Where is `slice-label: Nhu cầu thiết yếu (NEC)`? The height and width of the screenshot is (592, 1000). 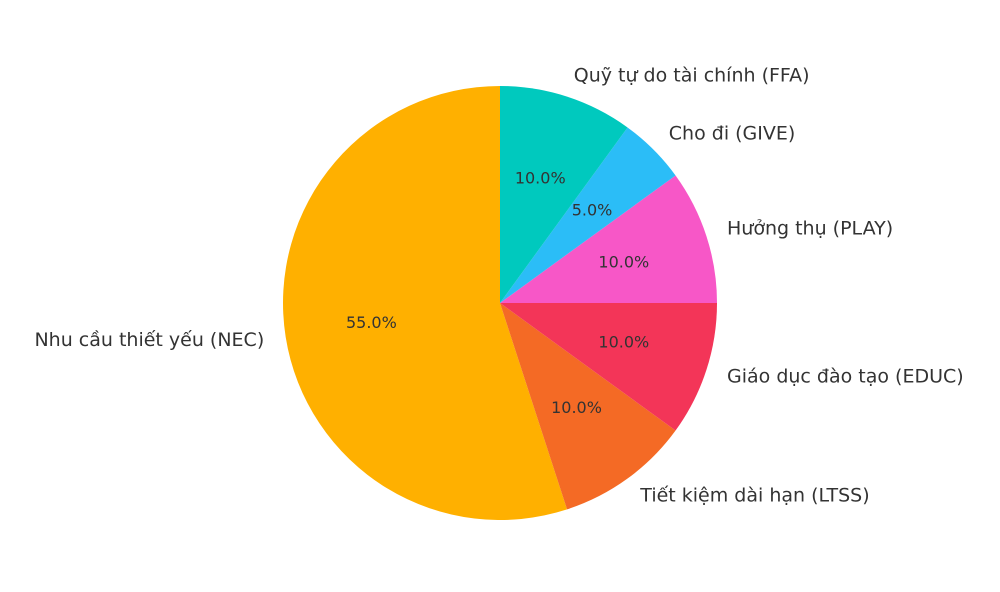 slice-label: Nhu cầu thiết yếu (NEC) is located at coordinates (149, 340).